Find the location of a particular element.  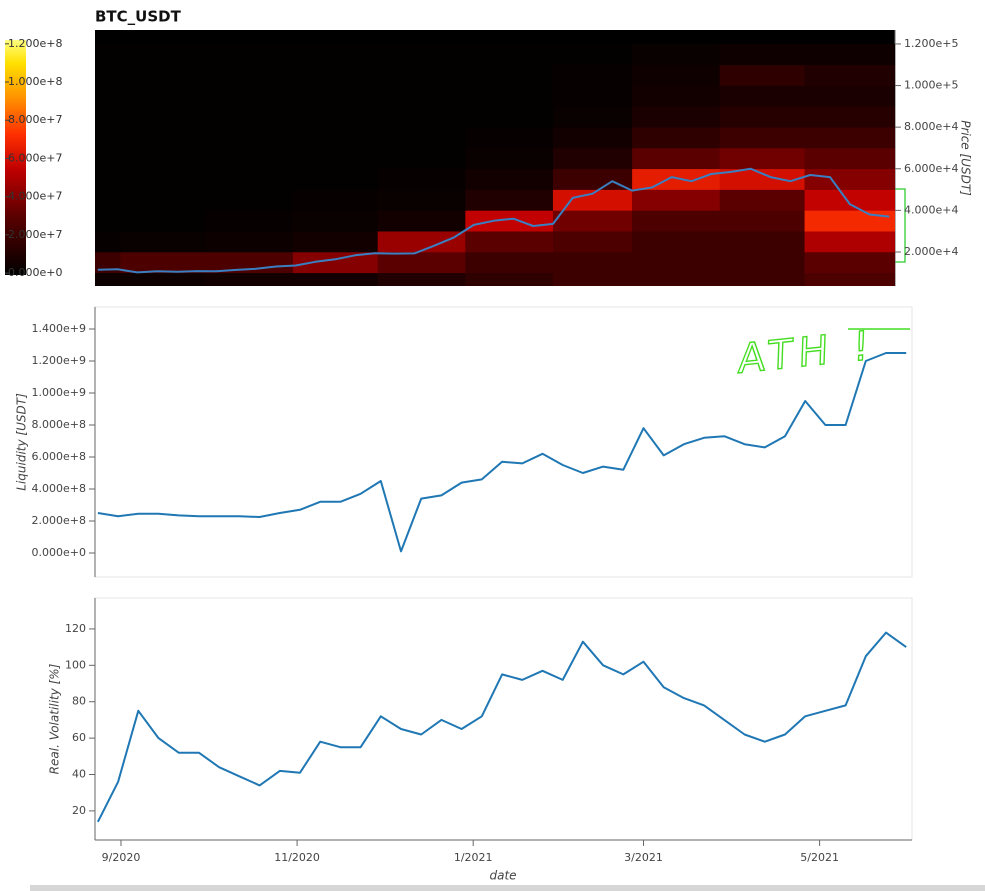

y-tick-label: 2.000e+8 is located at coordinates (59, 520).